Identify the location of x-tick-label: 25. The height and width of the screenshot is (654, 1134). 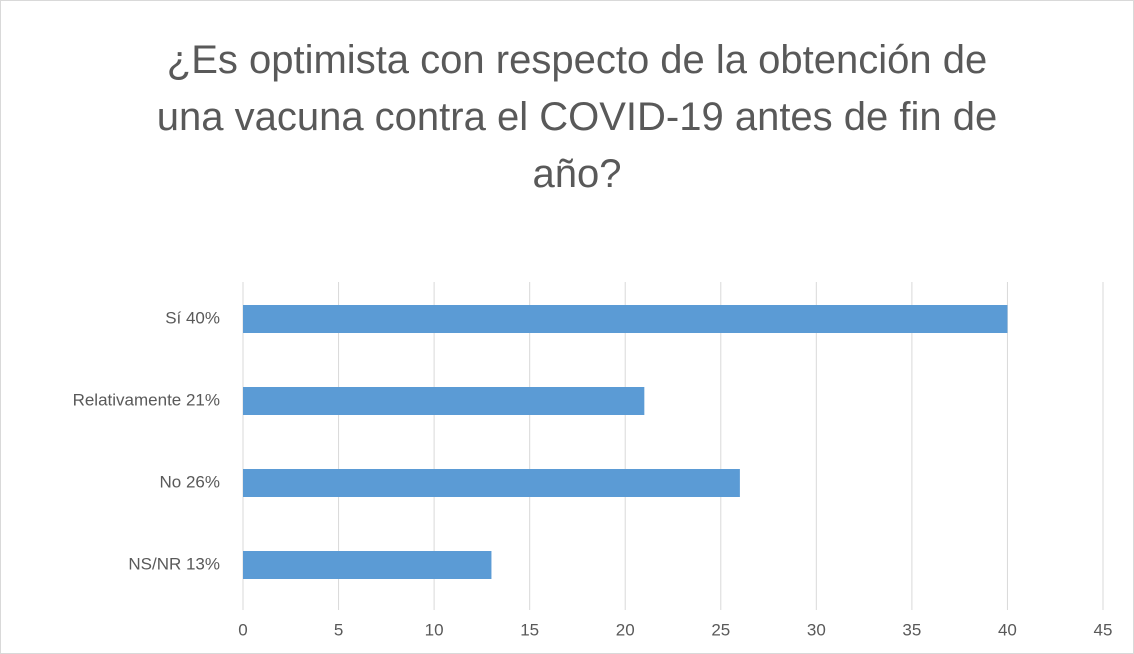
(720, 629).